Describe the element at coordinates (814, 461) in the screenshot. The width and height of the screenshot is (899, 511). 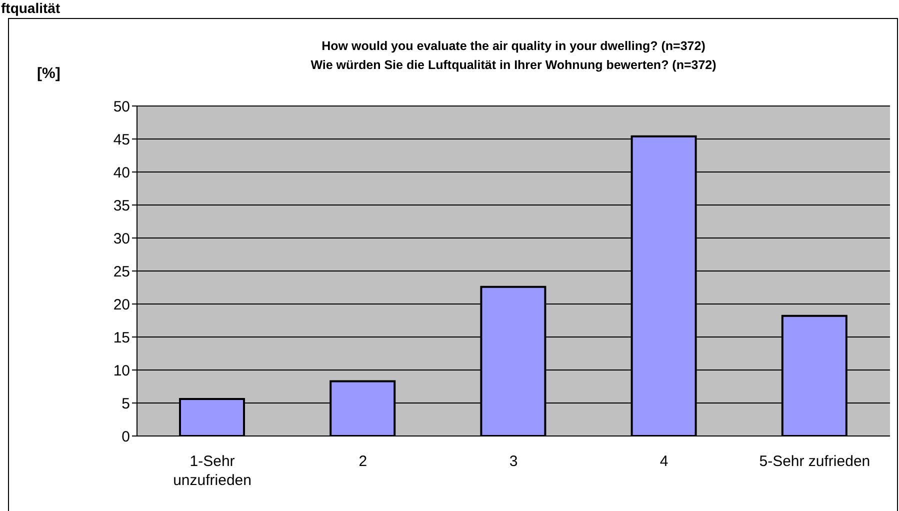
I see `x-tick-label: 5-Sehr zufrieden` at that location.